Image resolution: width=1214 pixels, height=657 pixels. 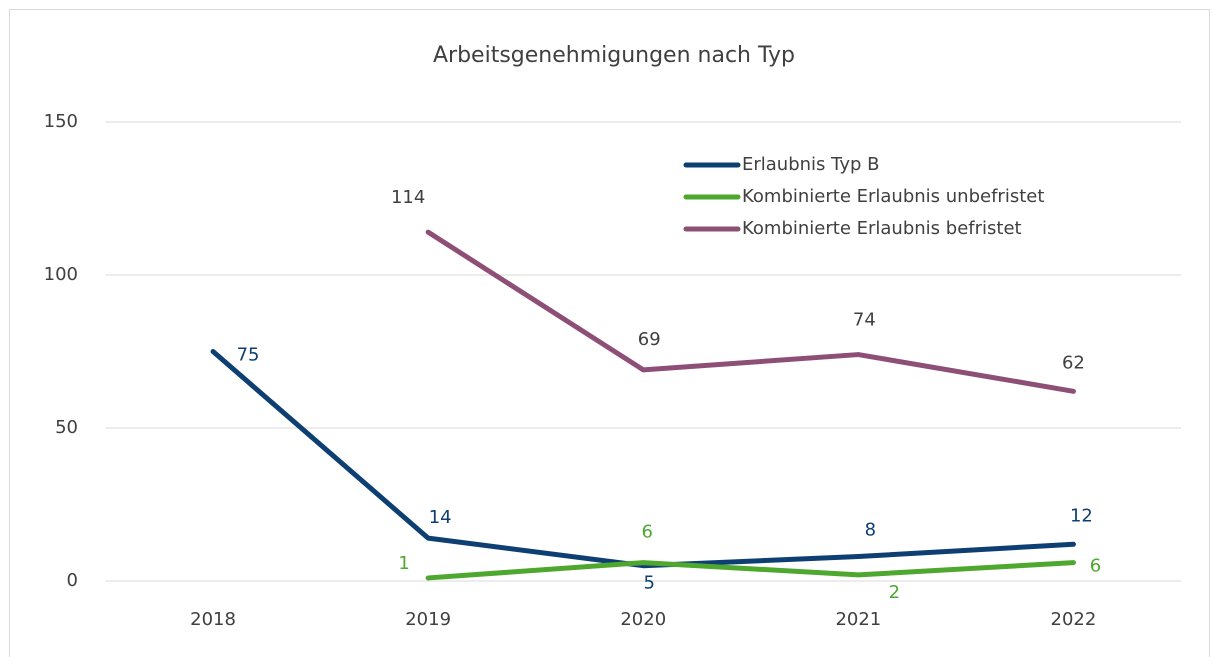 What do you see at coordinates (403, 563) in the screenshot?
I see `data-label: 1` at bounding box center [403, 563].